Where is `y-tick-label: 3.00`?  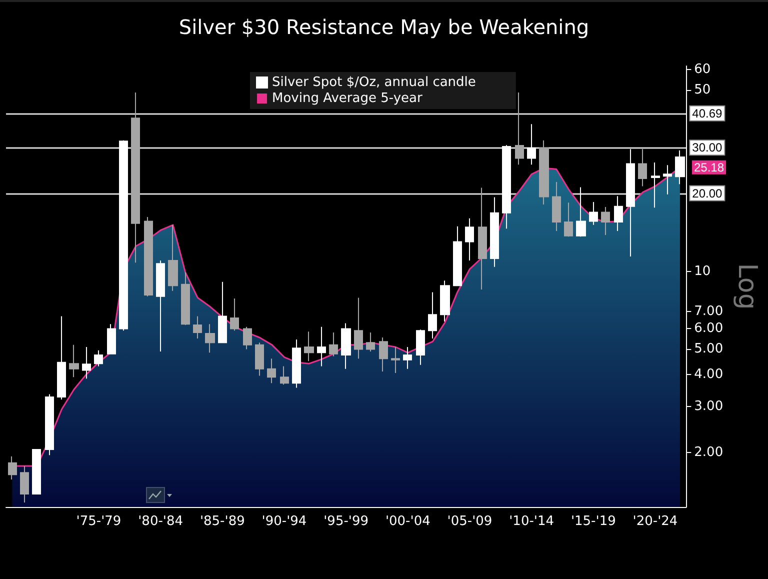
y-tick-label: 3.00 is located at coordinates (709, 406).